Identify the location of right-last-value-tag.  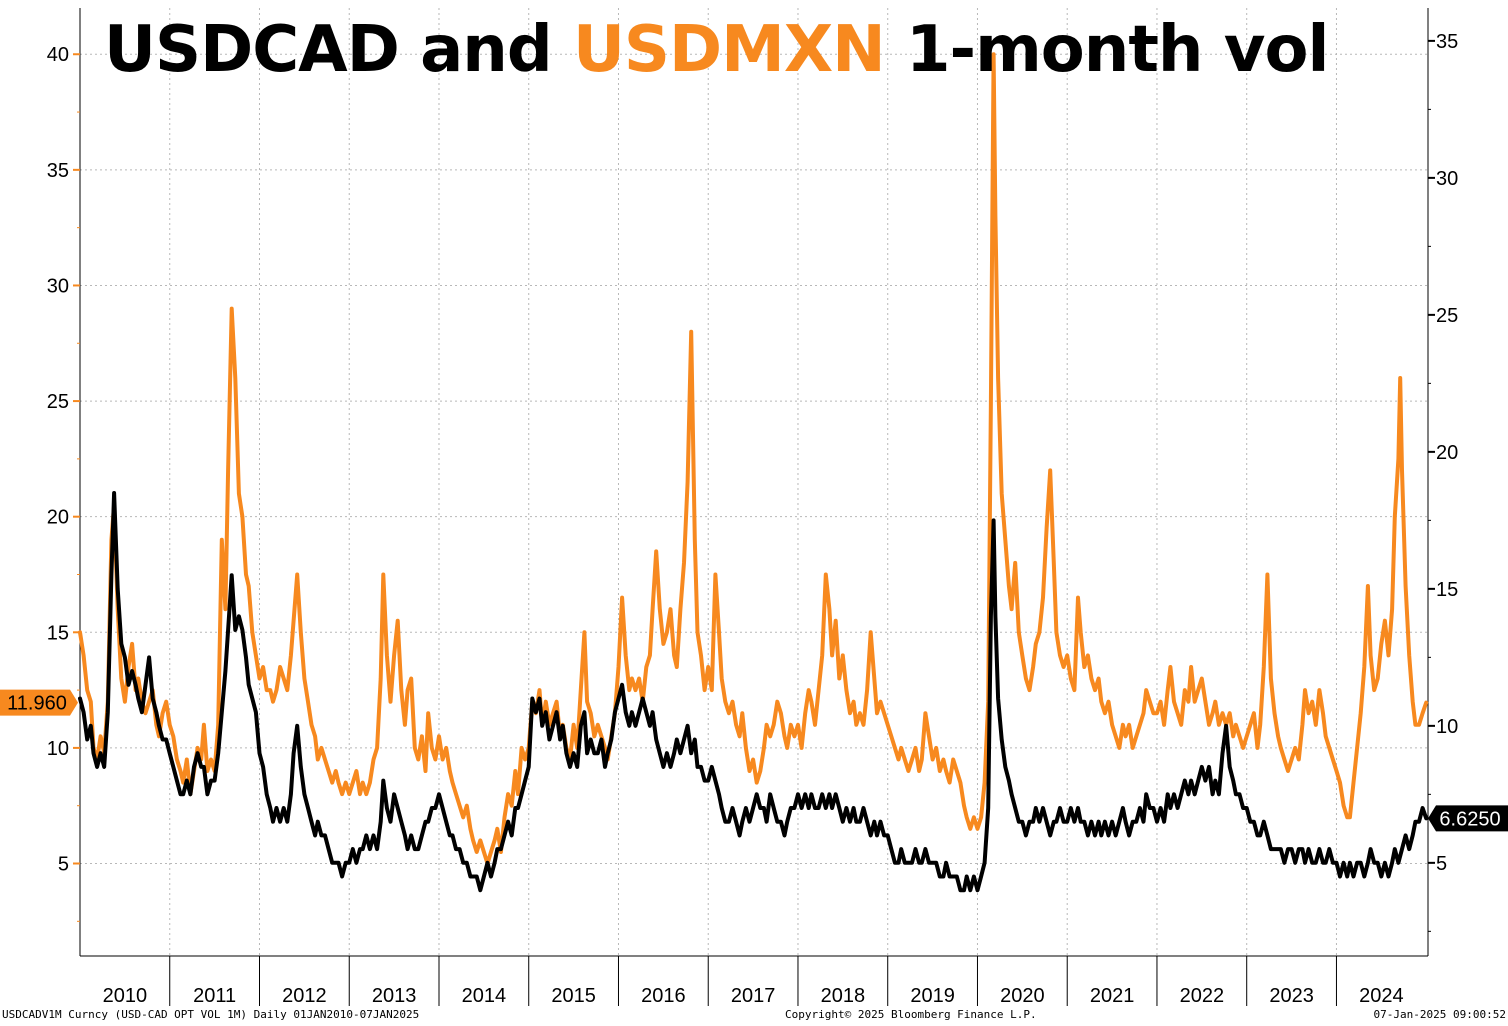
(1468, 818).